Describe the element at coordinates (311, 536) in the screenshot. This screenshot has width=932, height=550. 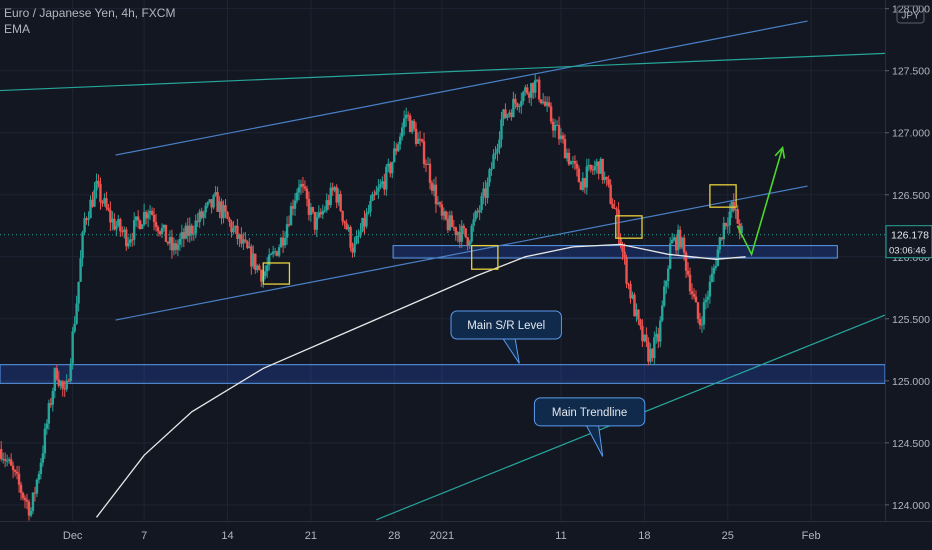
I see `x-tick-label: 21` at that location.